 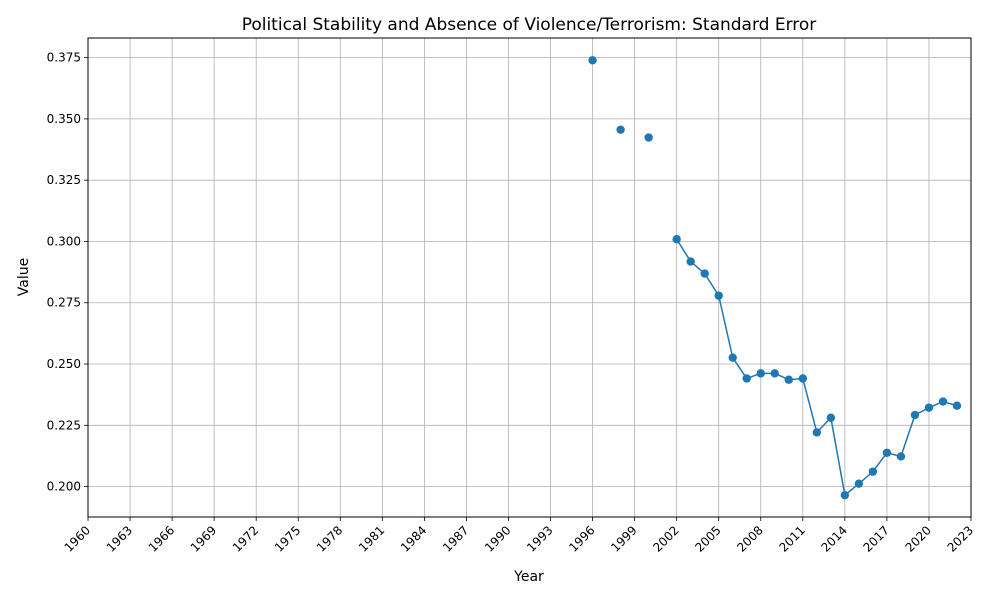 What do you see at coordinates (64, 487) in the screenshot?
I see `y-tick-label: 0.200` at bounding box center [64, 487].